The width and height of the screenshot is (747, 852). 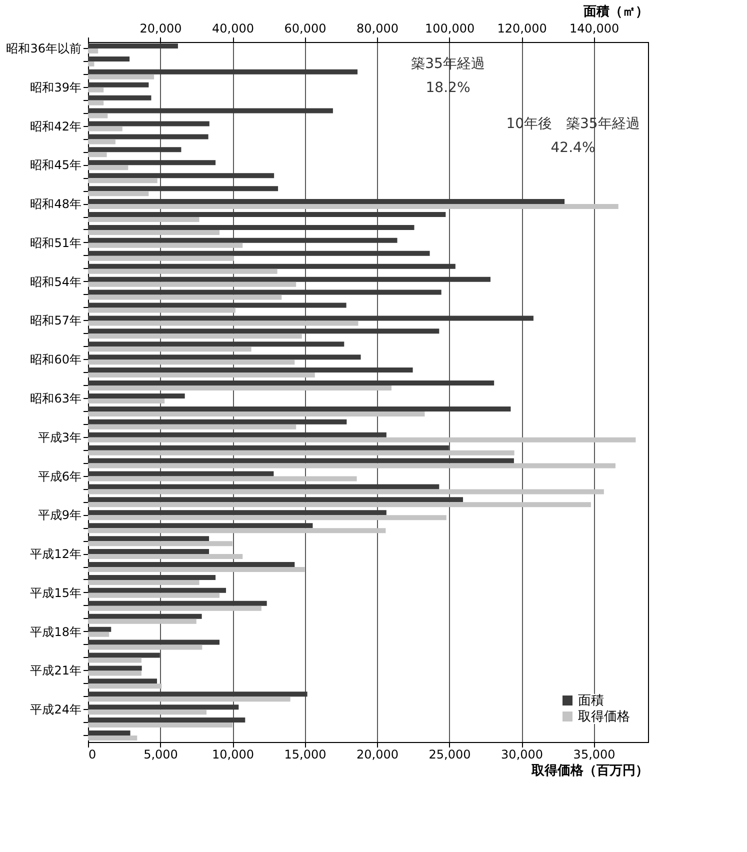 I want to click on x-tick-label: 5,000, so click(x=161, y=755).